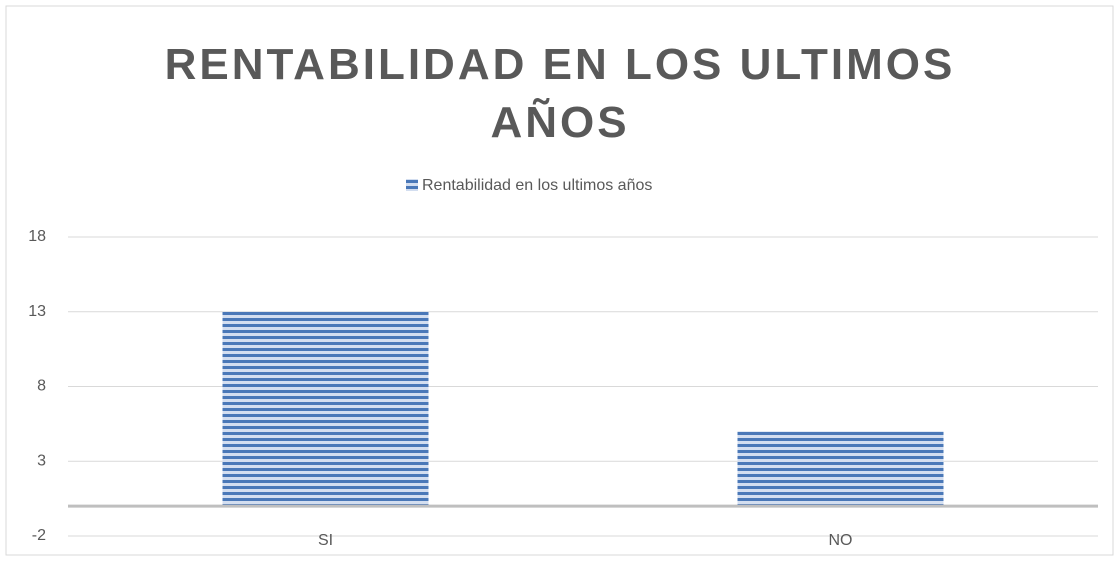  What do you see at coordinates (41, 386) in the screenshot?
I see `y-tick-label: 8` at bounding box center [41, 386].